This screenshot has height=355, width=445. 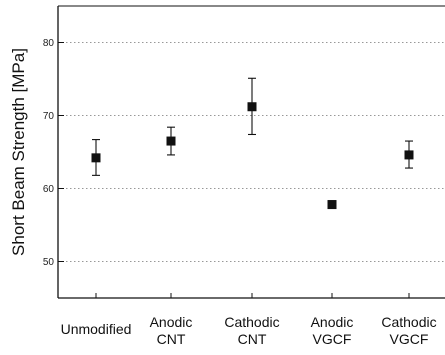 I want to click on y-tick-label: 50, so click(x=49, y=262).